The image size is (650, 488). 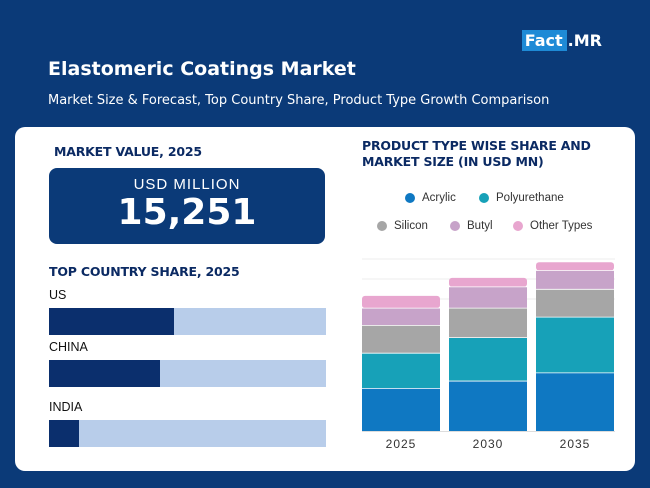 I want to click on legend-butyl-label: Butyl, so click(x=480, y=226).